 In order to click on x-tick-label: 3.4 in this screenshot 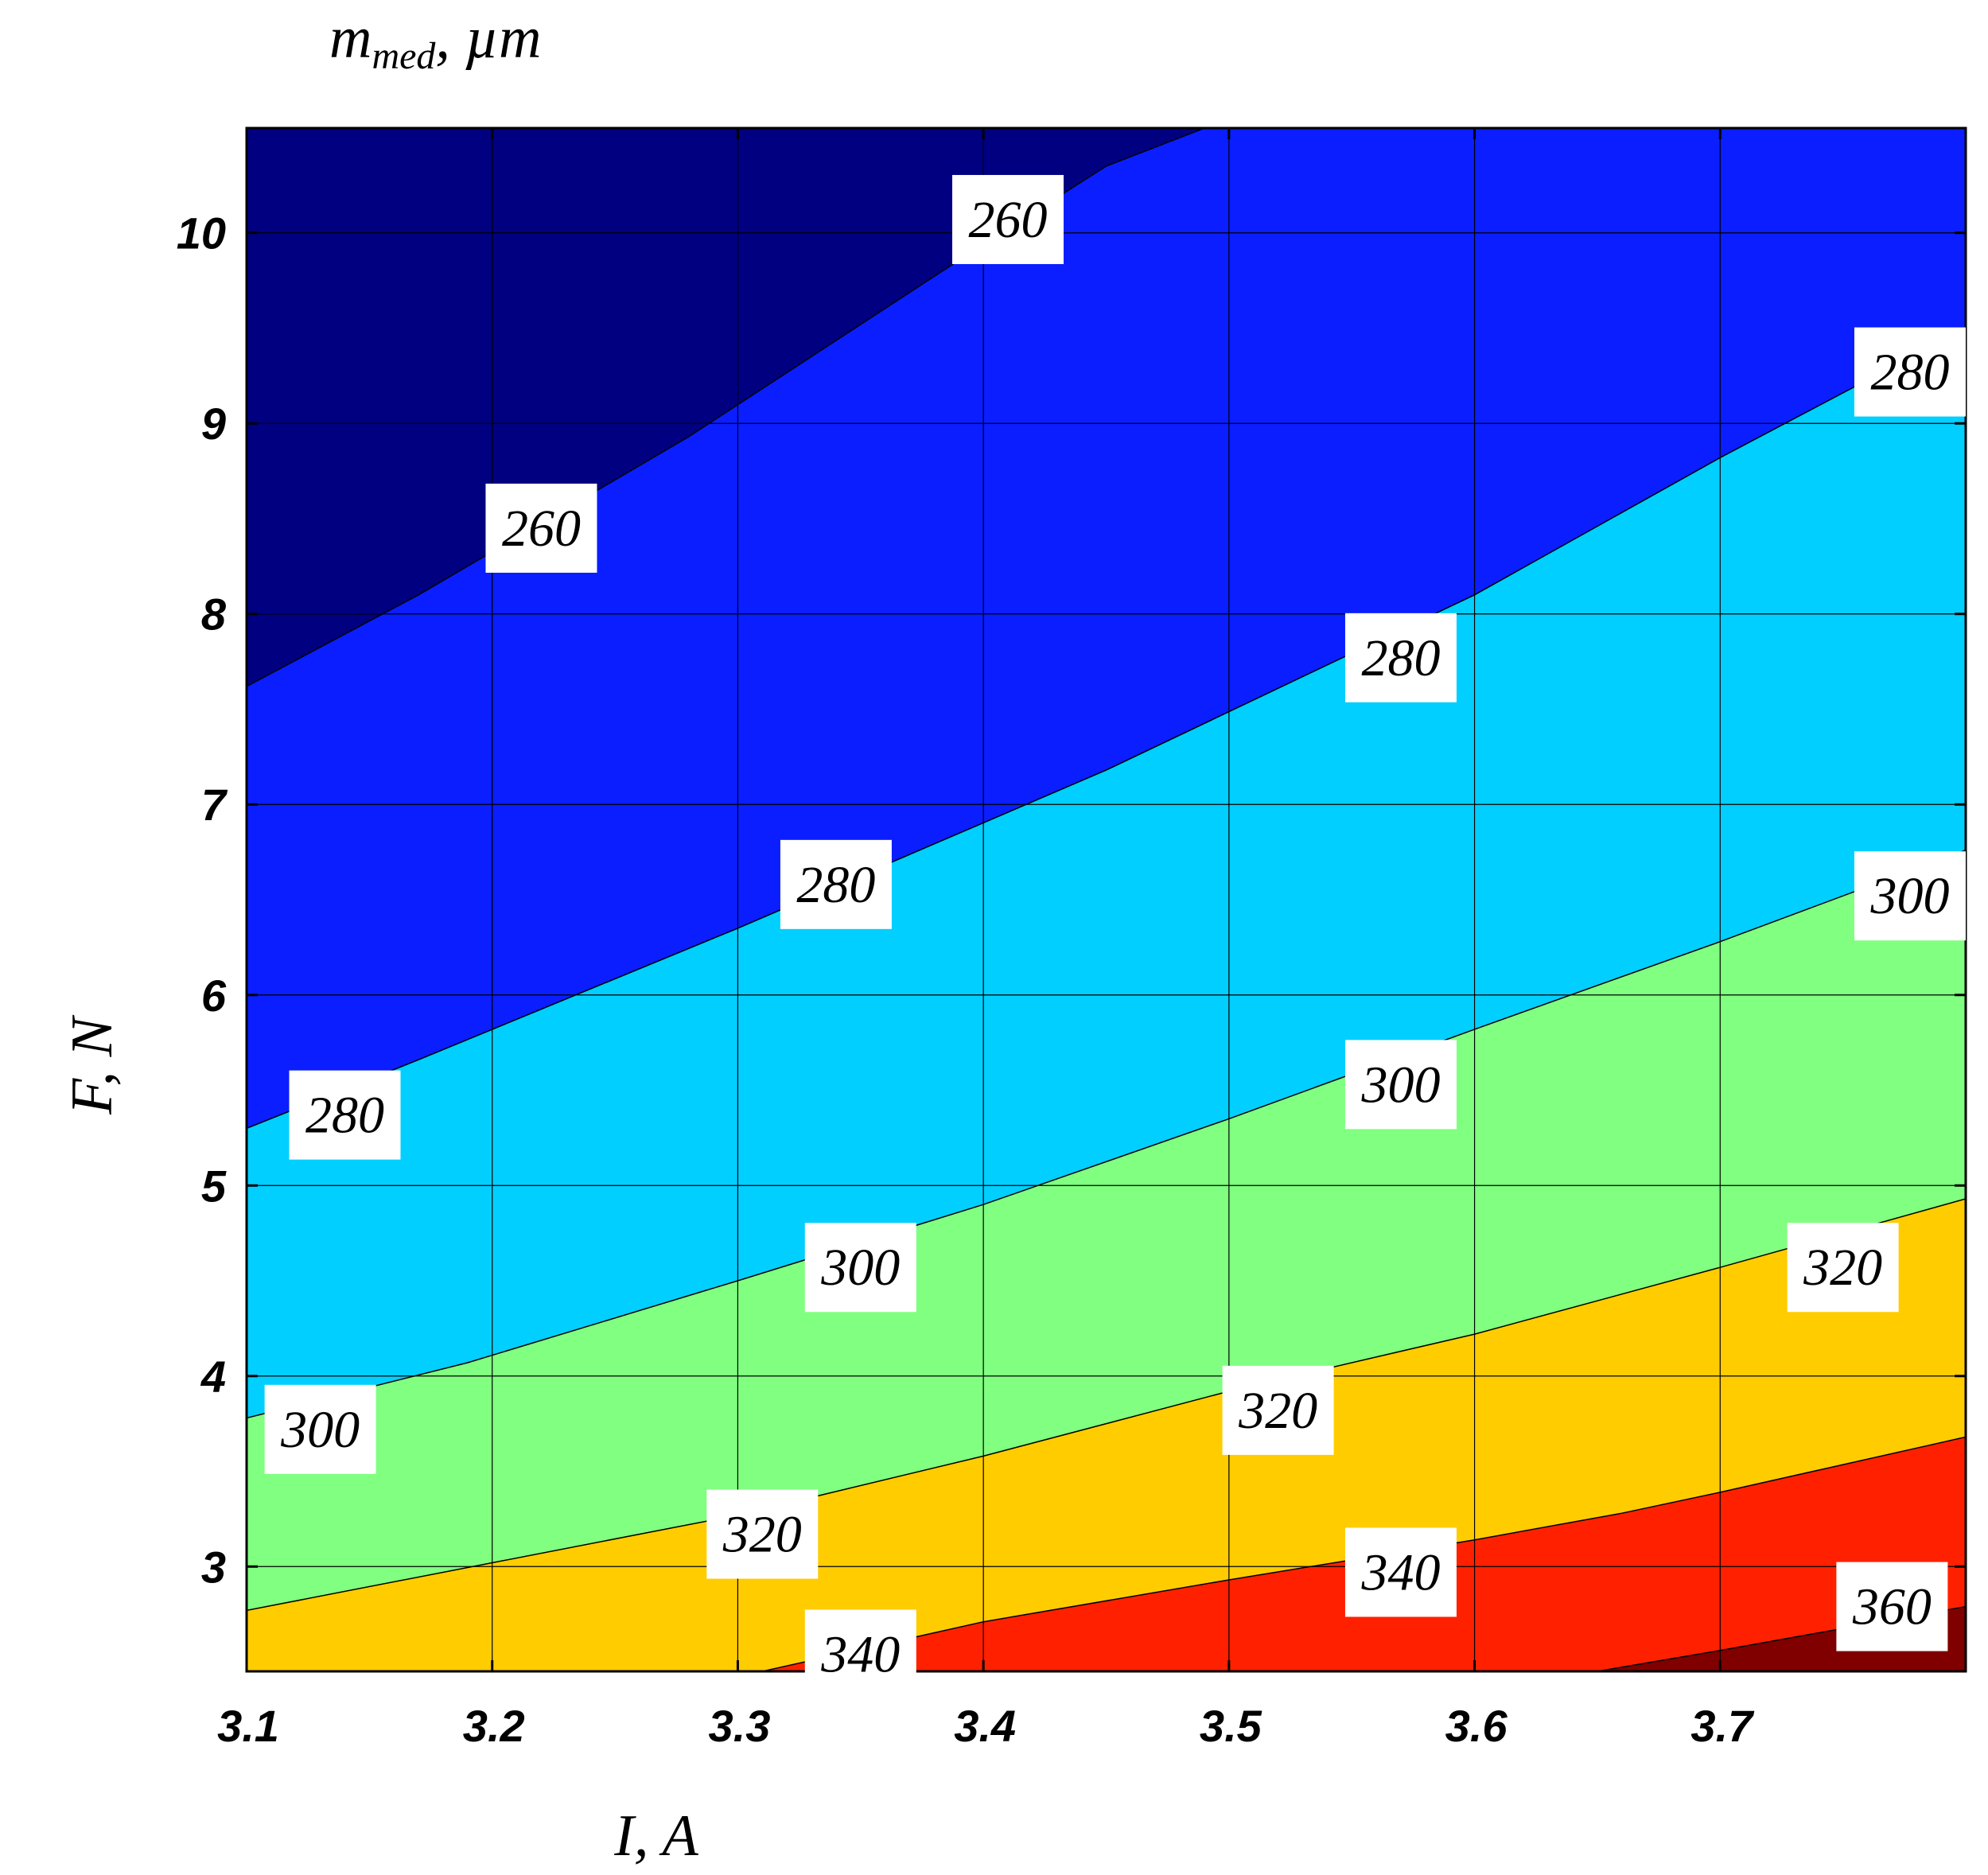, I will do `click(985, 1726)`.